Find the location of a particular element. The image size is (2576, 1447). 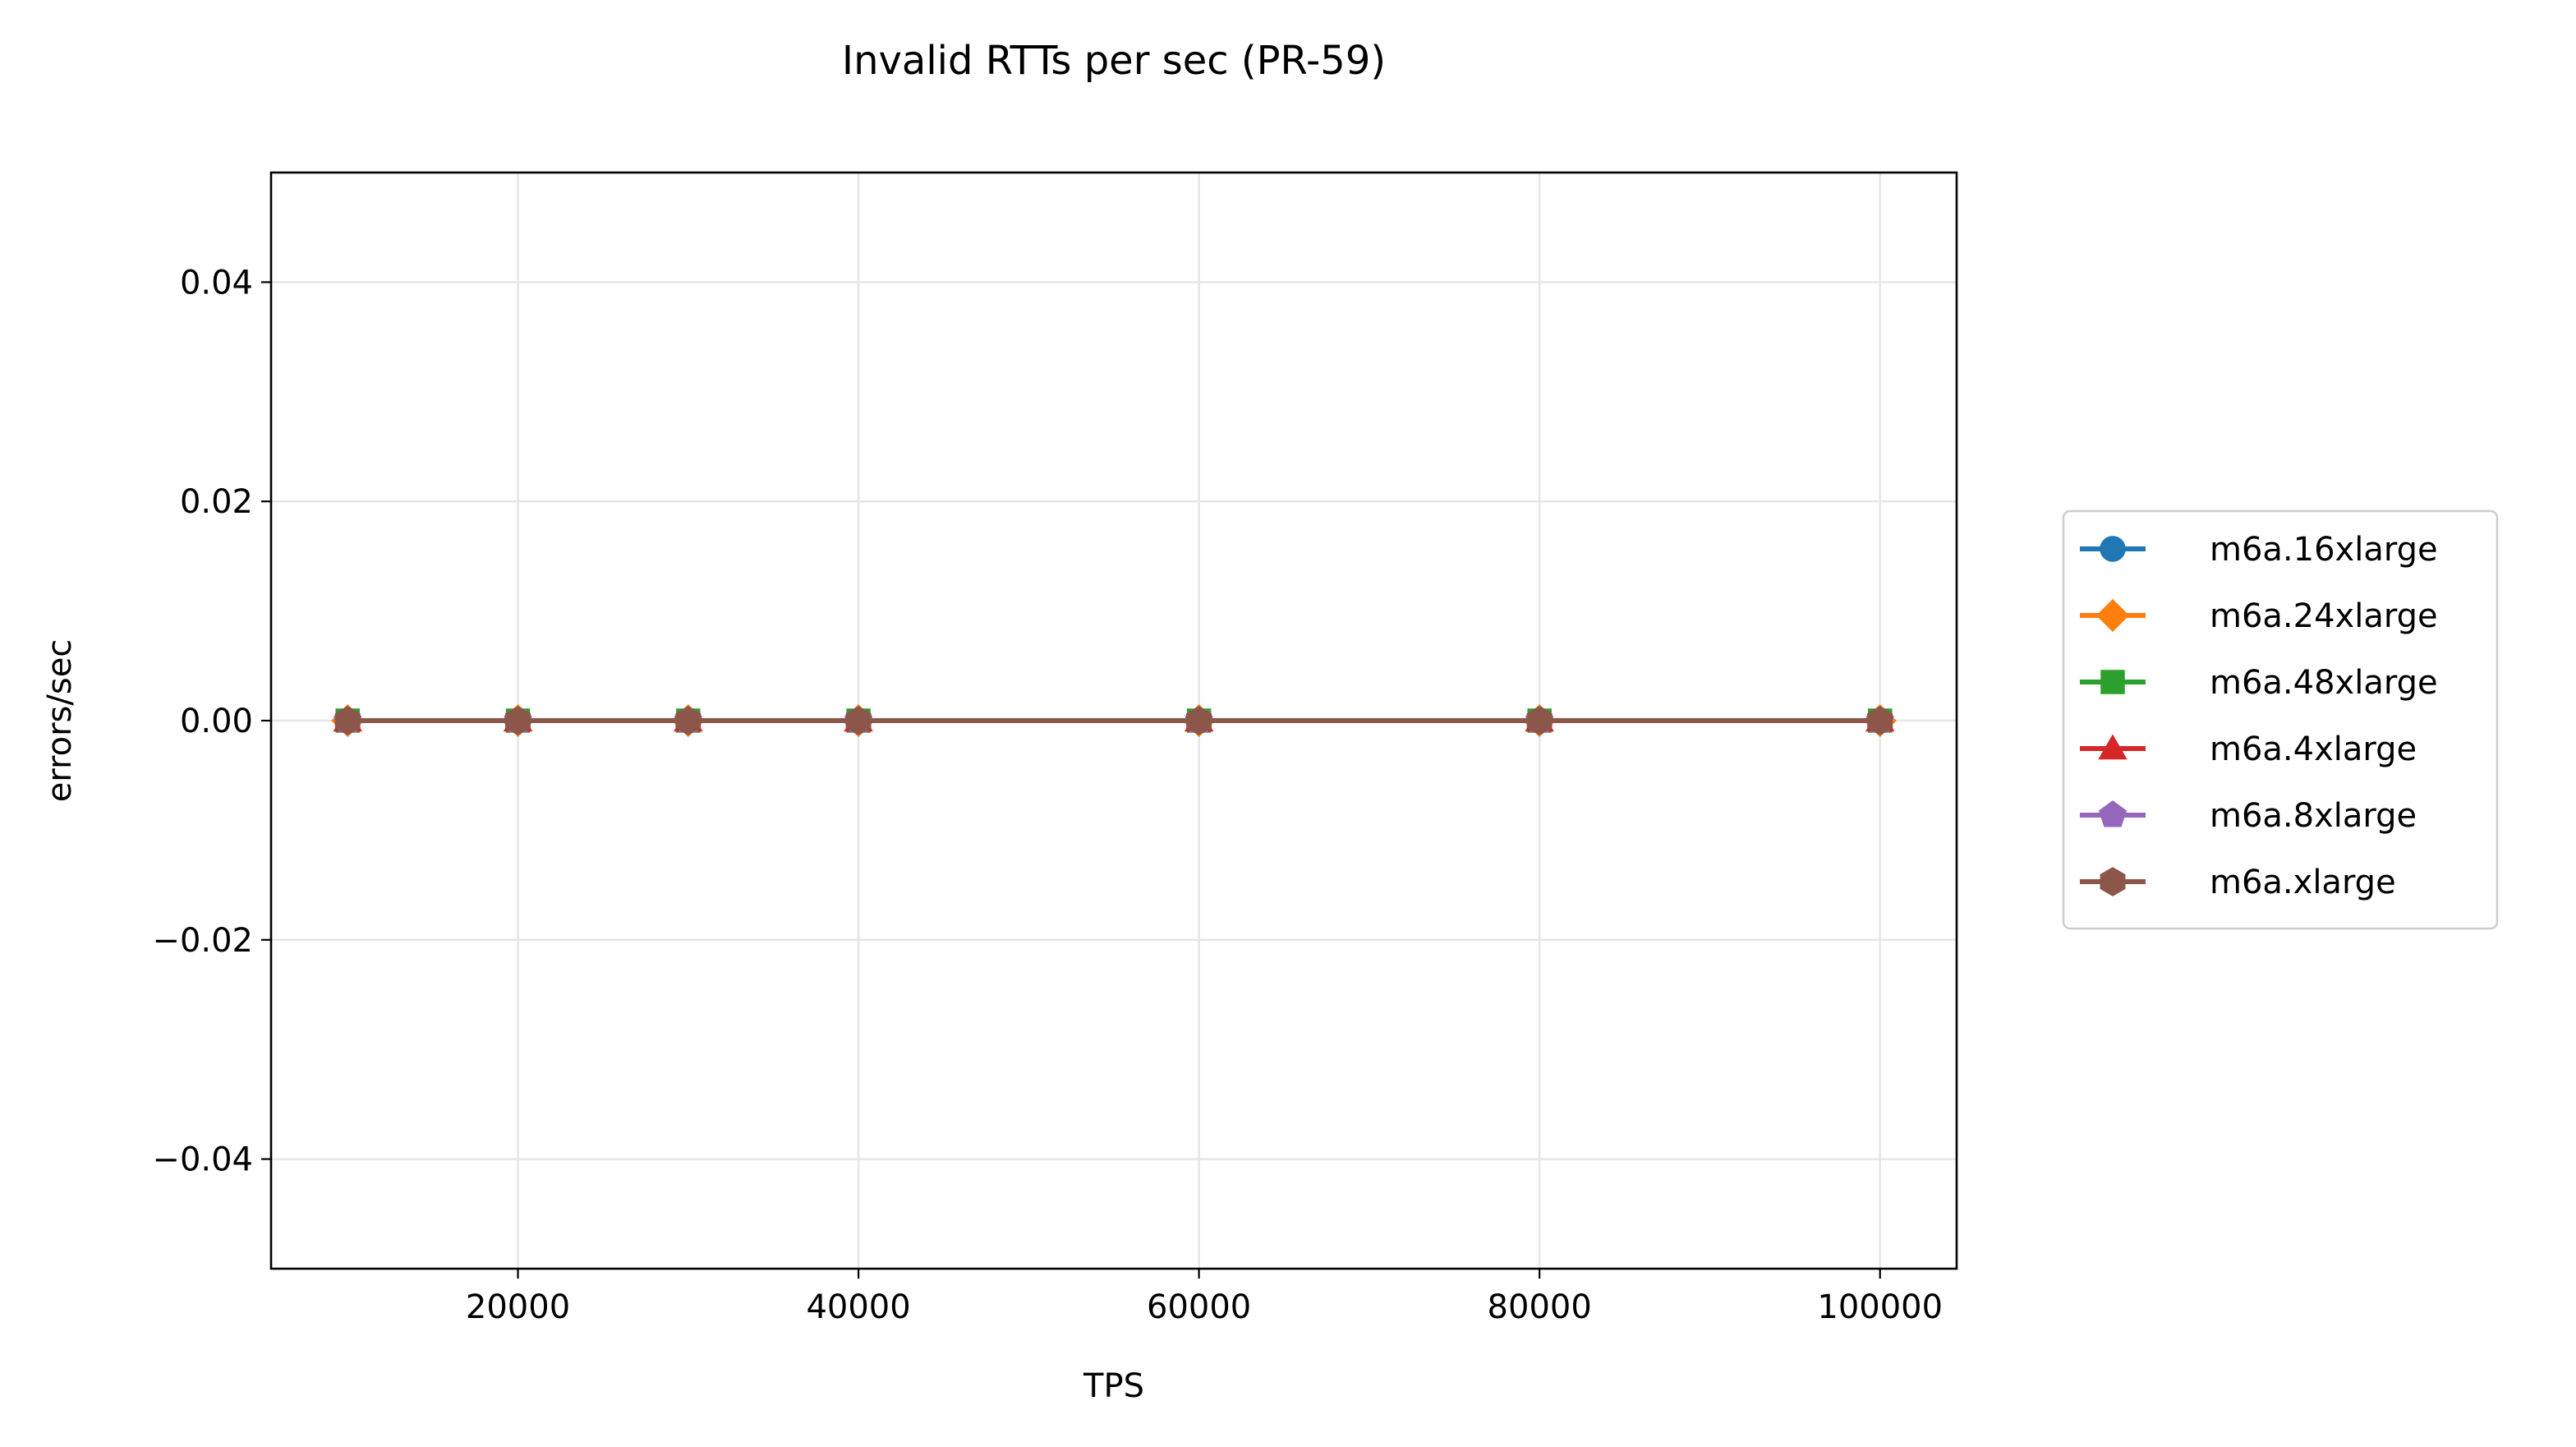

legend-item: m6a.8xlarge is located at coordinates (2248, 816).